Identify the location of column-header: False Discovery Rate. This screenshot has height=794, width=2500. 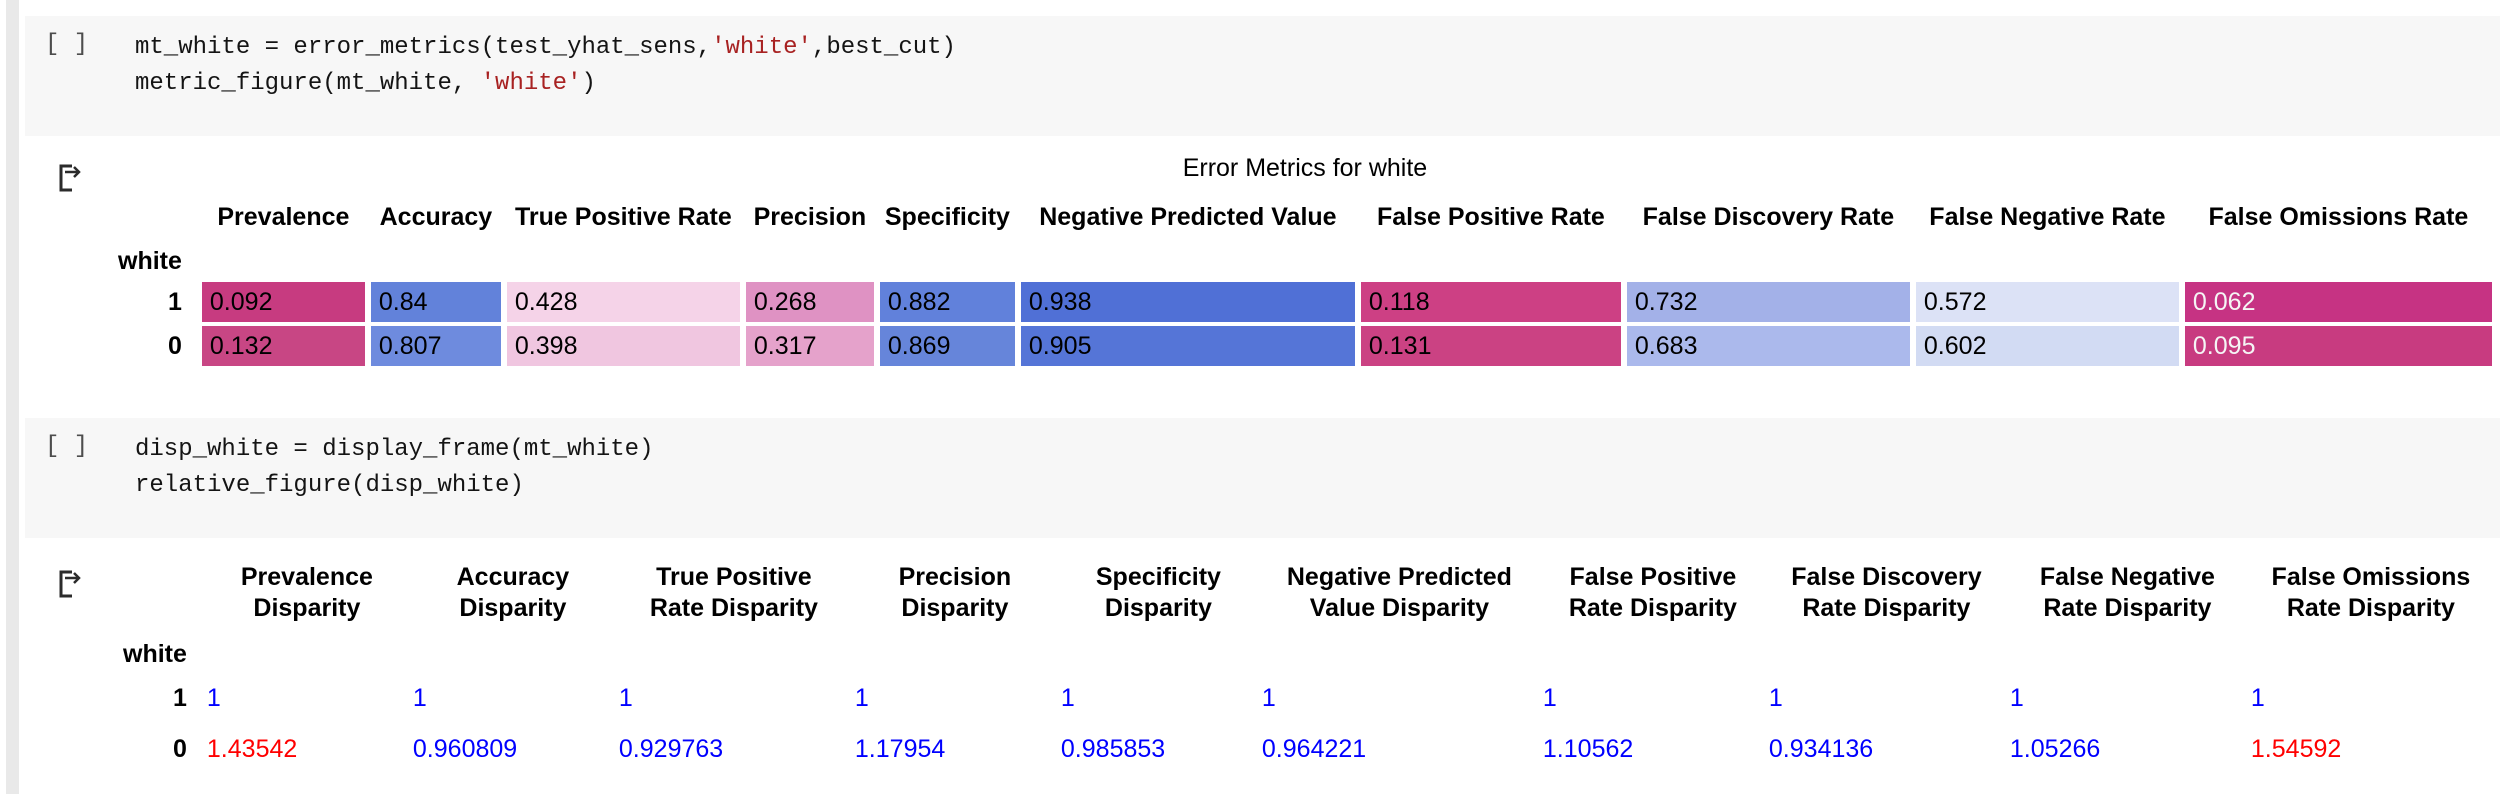
(1768, 217).